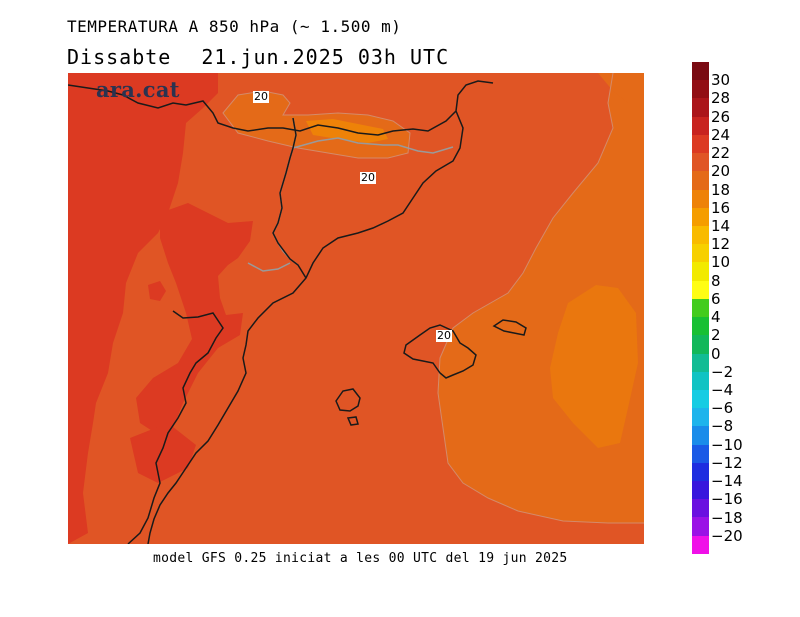 The width and height of the screenshot is (800, 617). I want to click on legend-tick-label: 28, so click(721, 98).